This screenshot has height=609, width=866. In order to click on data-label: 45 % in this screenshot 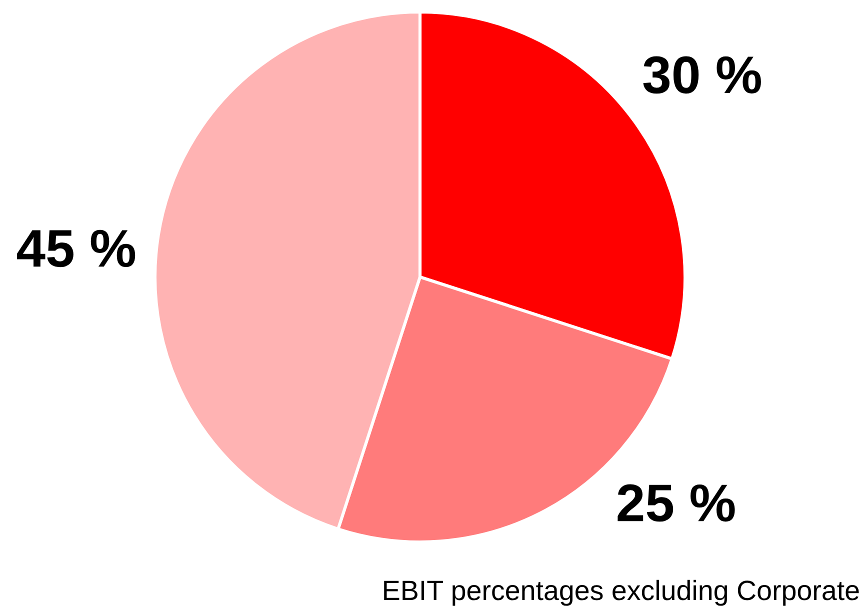, I will do `click(76, 249)`.